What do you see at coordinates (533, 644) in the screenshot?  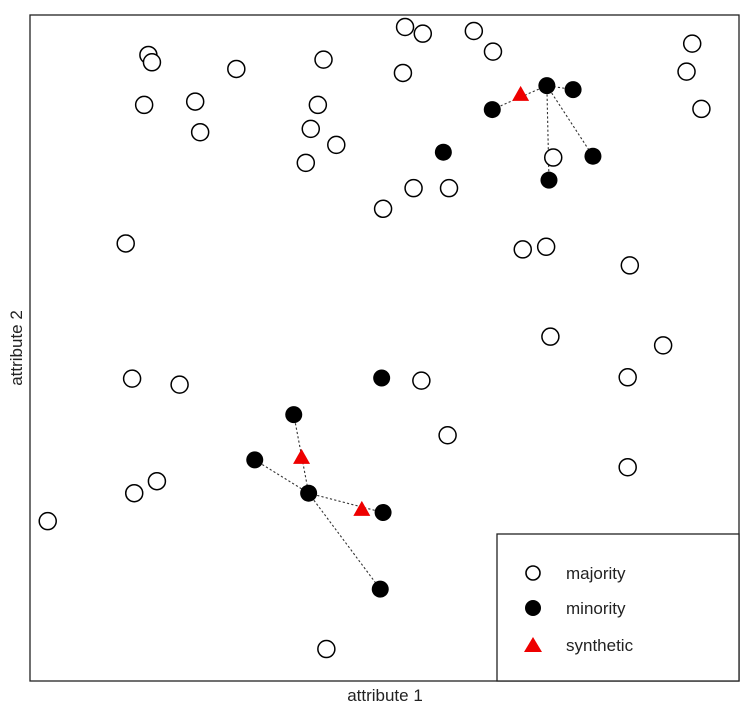 I see `legend-synthetic-marker` at bounding box center [533, 644].